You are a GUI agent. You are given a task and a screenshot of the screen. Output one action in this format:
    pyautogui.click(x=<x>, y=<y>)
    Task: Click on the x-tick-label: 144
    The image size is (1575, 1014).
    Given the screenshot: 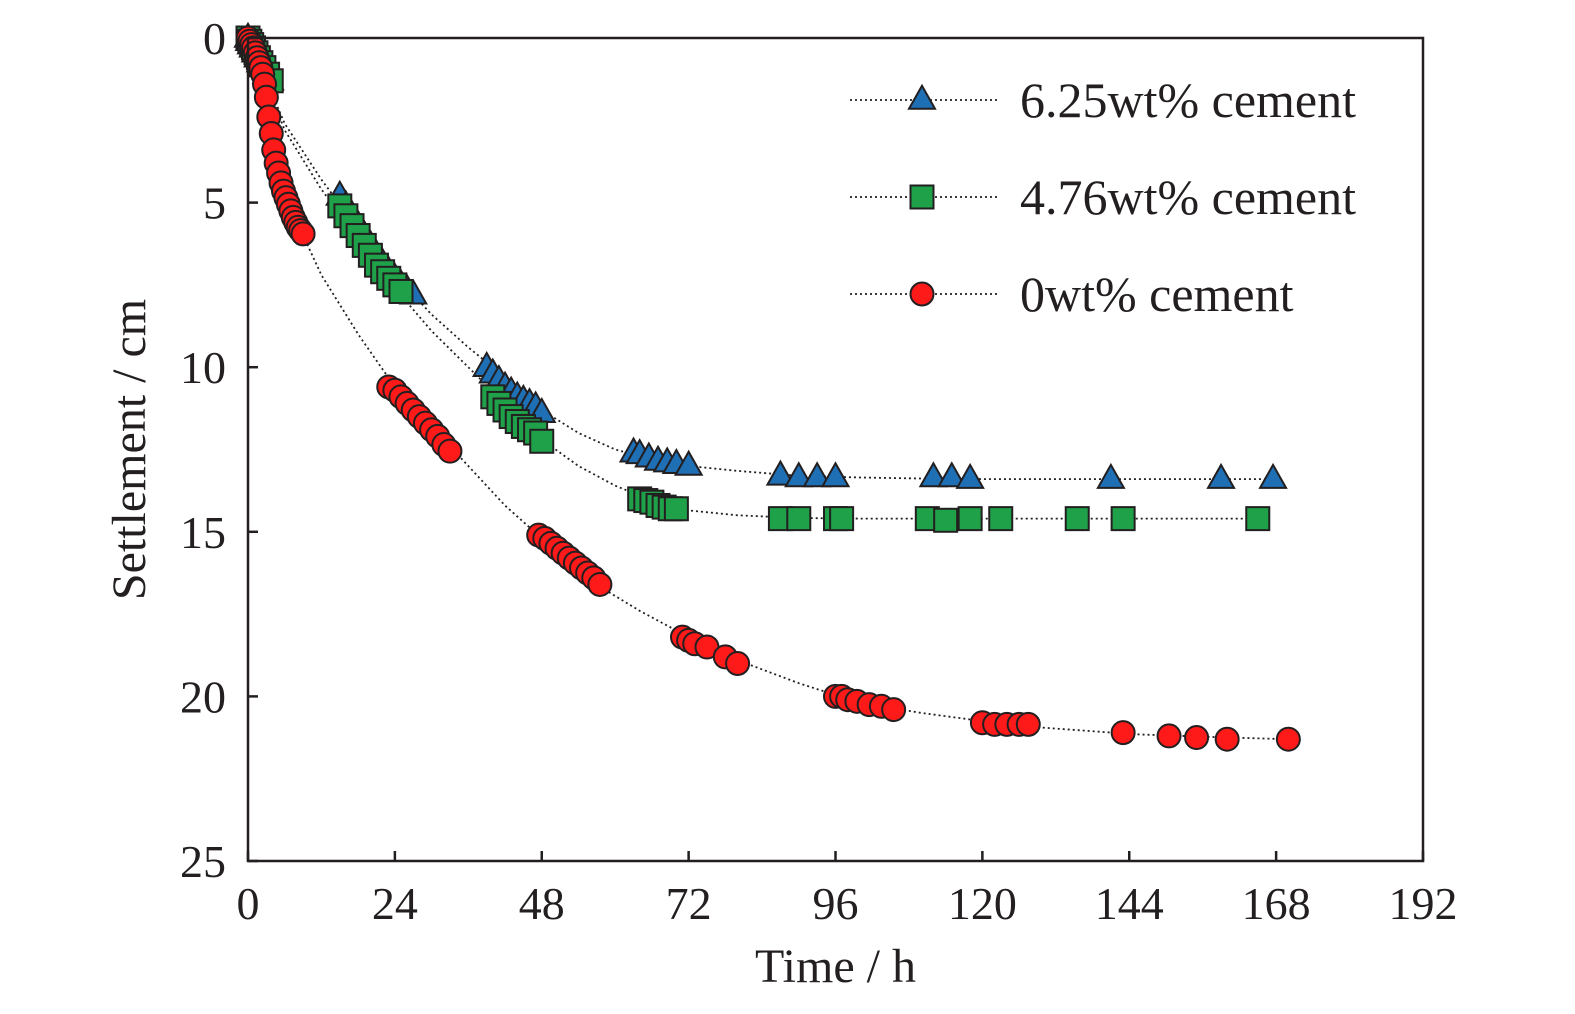 What is the action you would take?
    pyautogui.click(x=1129, y=903)
    